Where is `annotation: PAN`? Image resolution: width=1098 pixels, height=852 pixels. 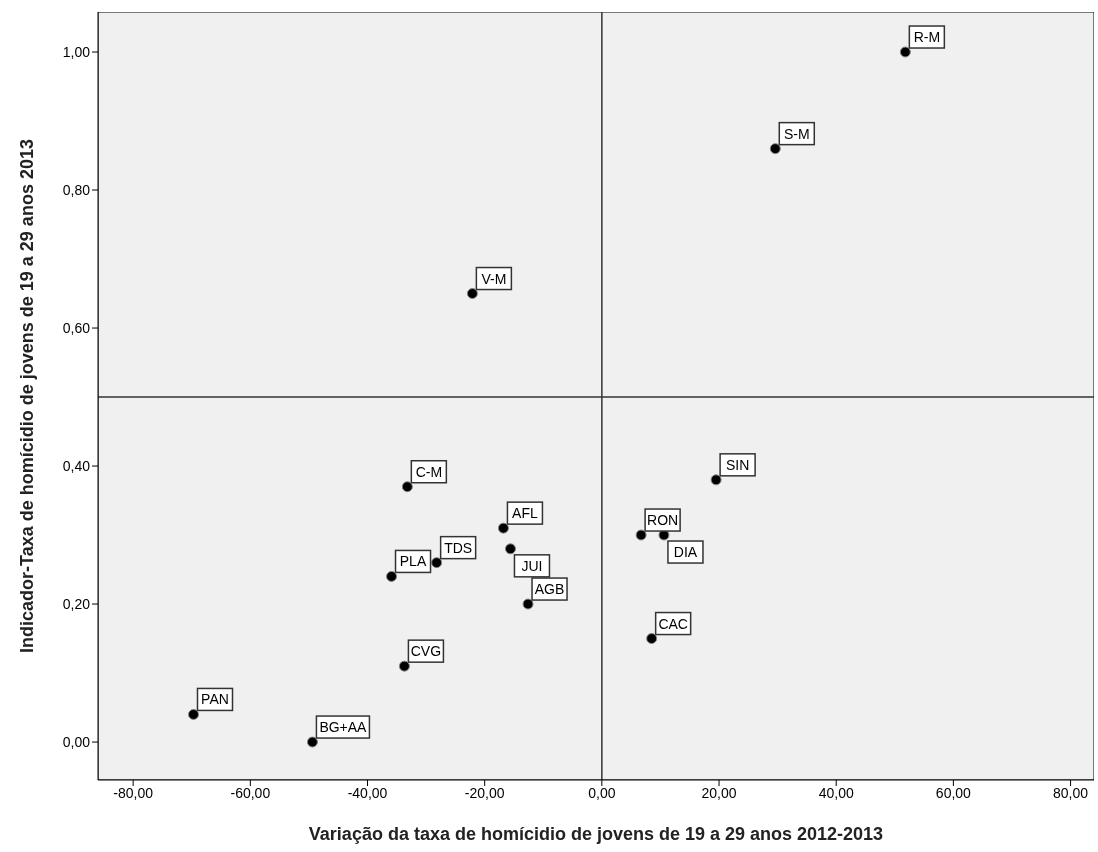 annotation: PAN is located at coordinates (215, 699).